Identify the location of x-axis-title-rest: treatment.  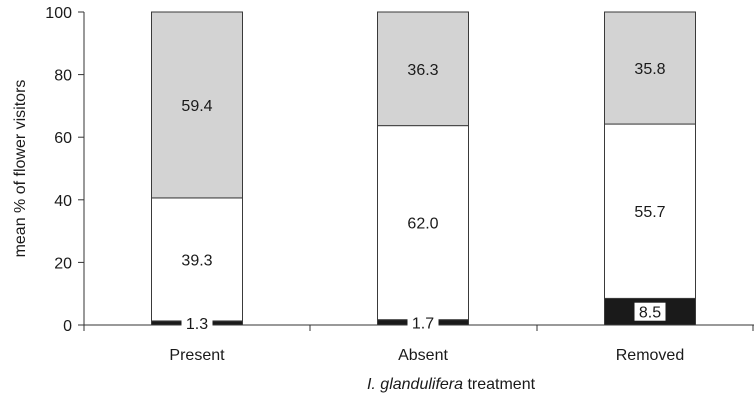
(499, 384).